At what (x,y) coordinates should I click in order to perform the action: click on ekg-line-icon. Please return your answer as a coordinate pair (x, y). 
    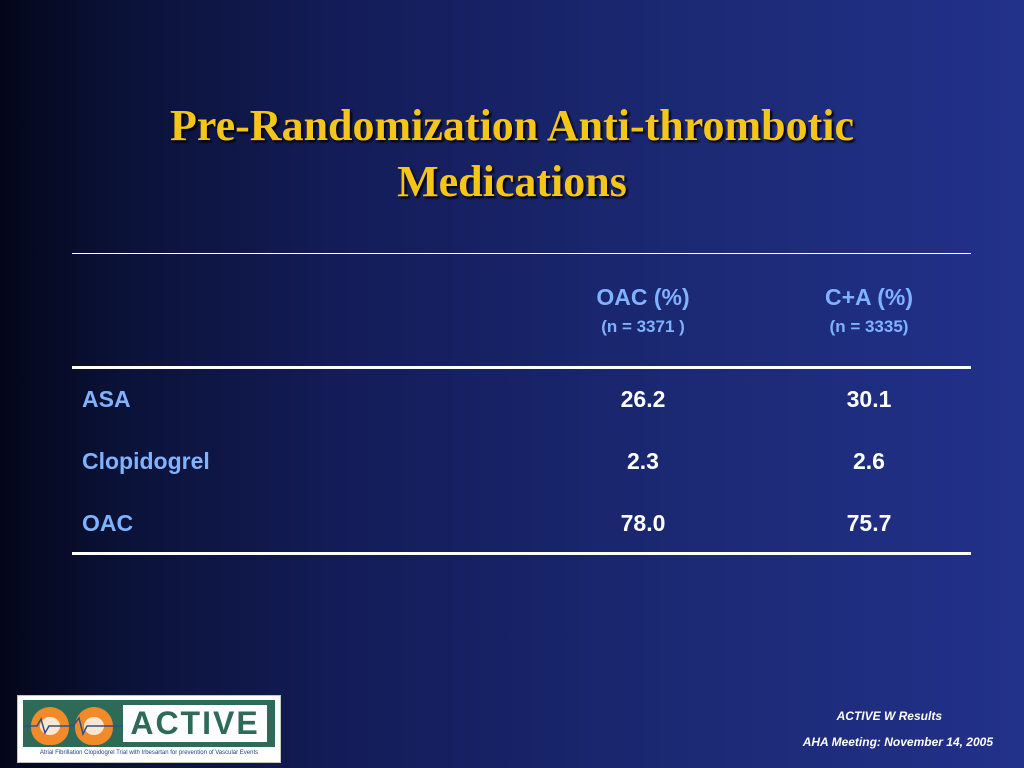
    Looking at the image, I should click on (73, 726).